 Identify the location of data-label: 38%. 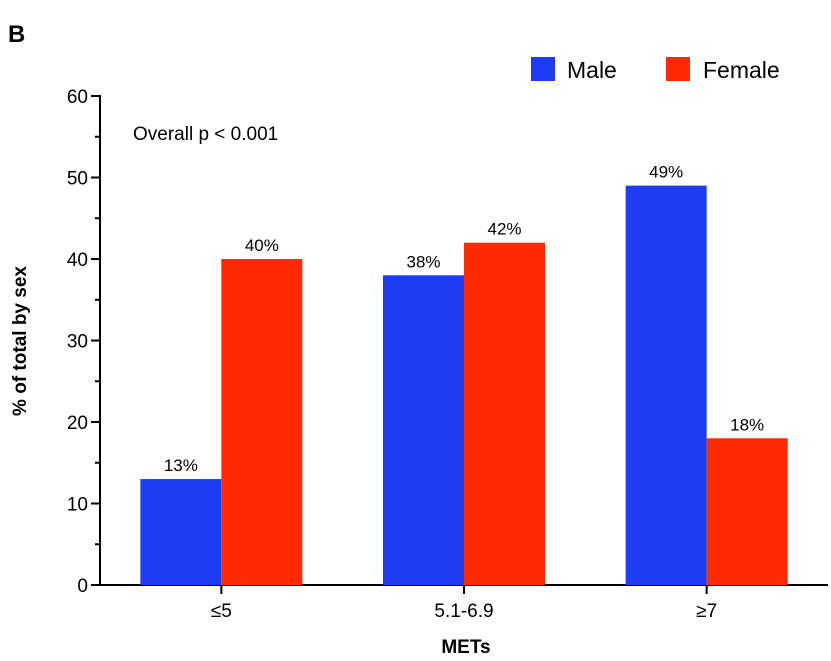
(423, 261).